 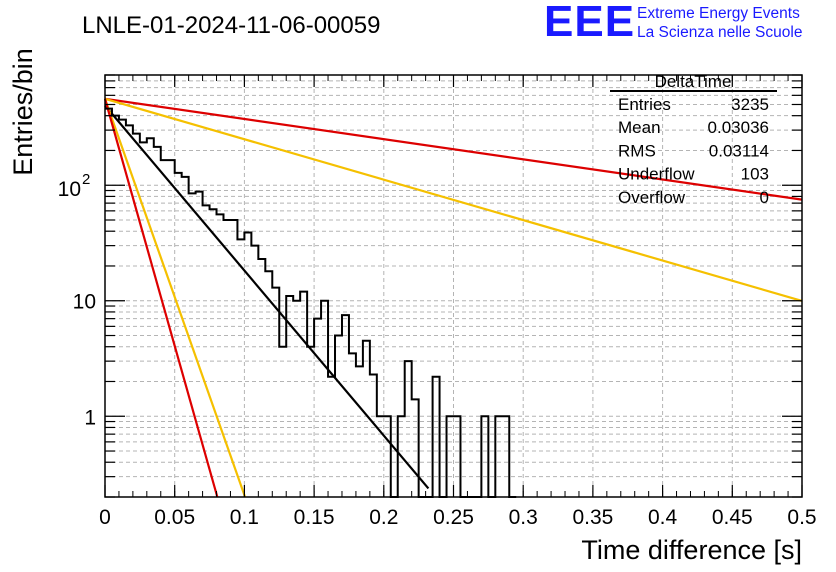 I want to click on x-tick-label: 0, so click(x=105, y=517).